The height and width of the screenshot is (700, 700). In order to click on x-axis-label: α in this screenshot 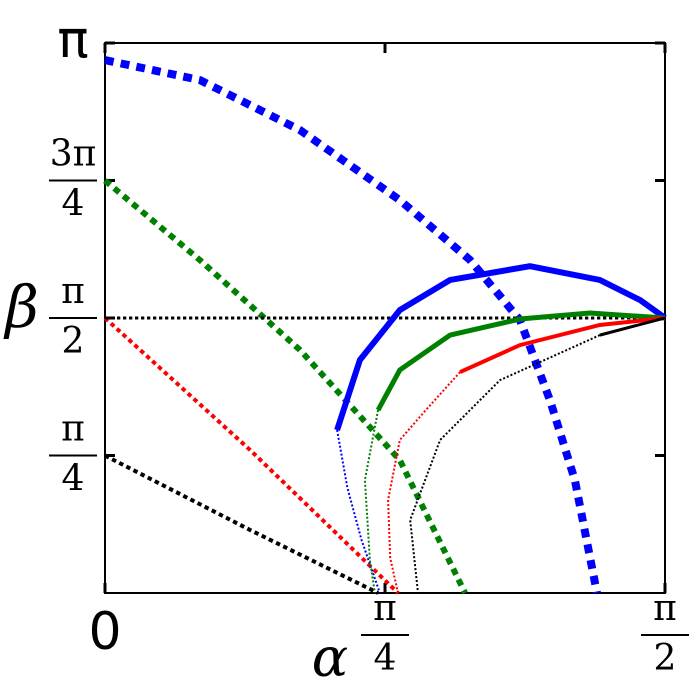, I will do `click(330, 657)`.